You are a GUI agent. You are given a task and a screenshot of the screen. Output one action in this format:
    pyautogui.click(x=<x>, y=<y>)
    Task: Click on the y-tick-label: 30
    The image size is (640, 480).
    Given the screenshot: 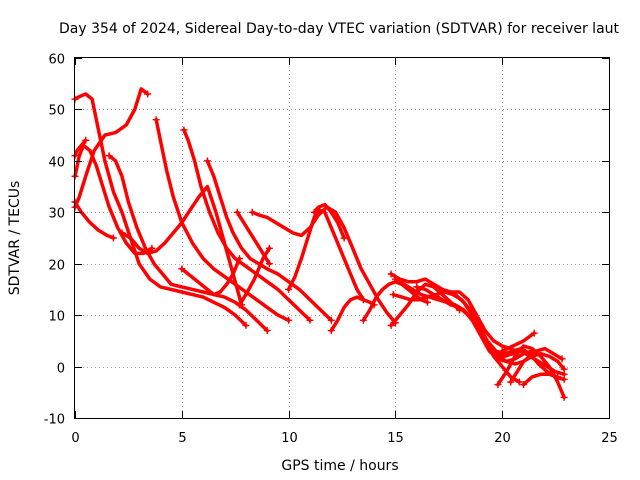 What is the action you would take?
    pyautogui.click(x=56, y=214)
    